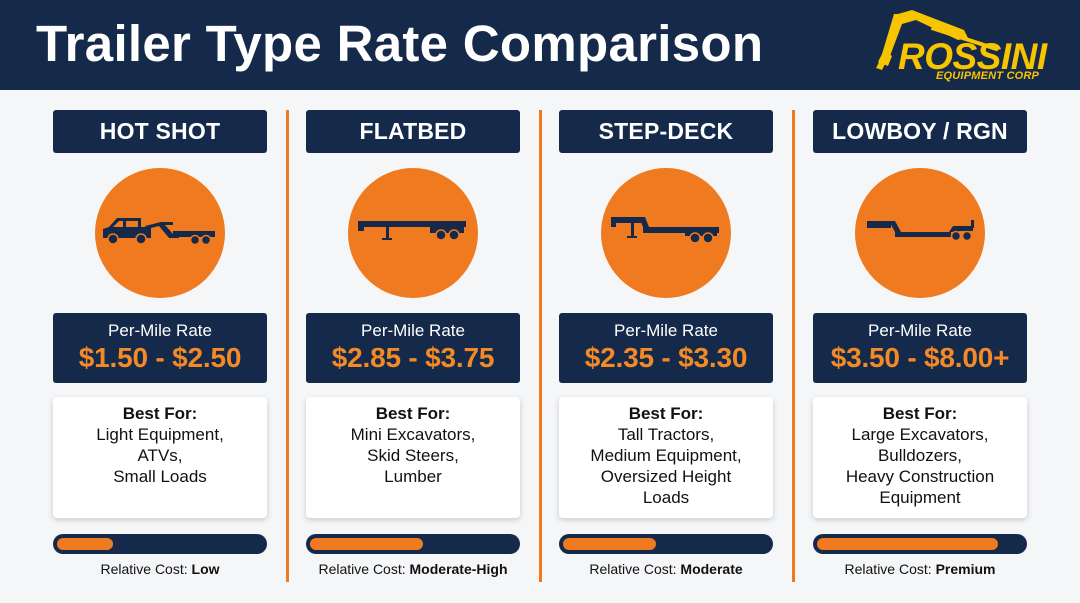  I want to click on relative-cost-text: Relative Cost: Low, so click(160, 569).